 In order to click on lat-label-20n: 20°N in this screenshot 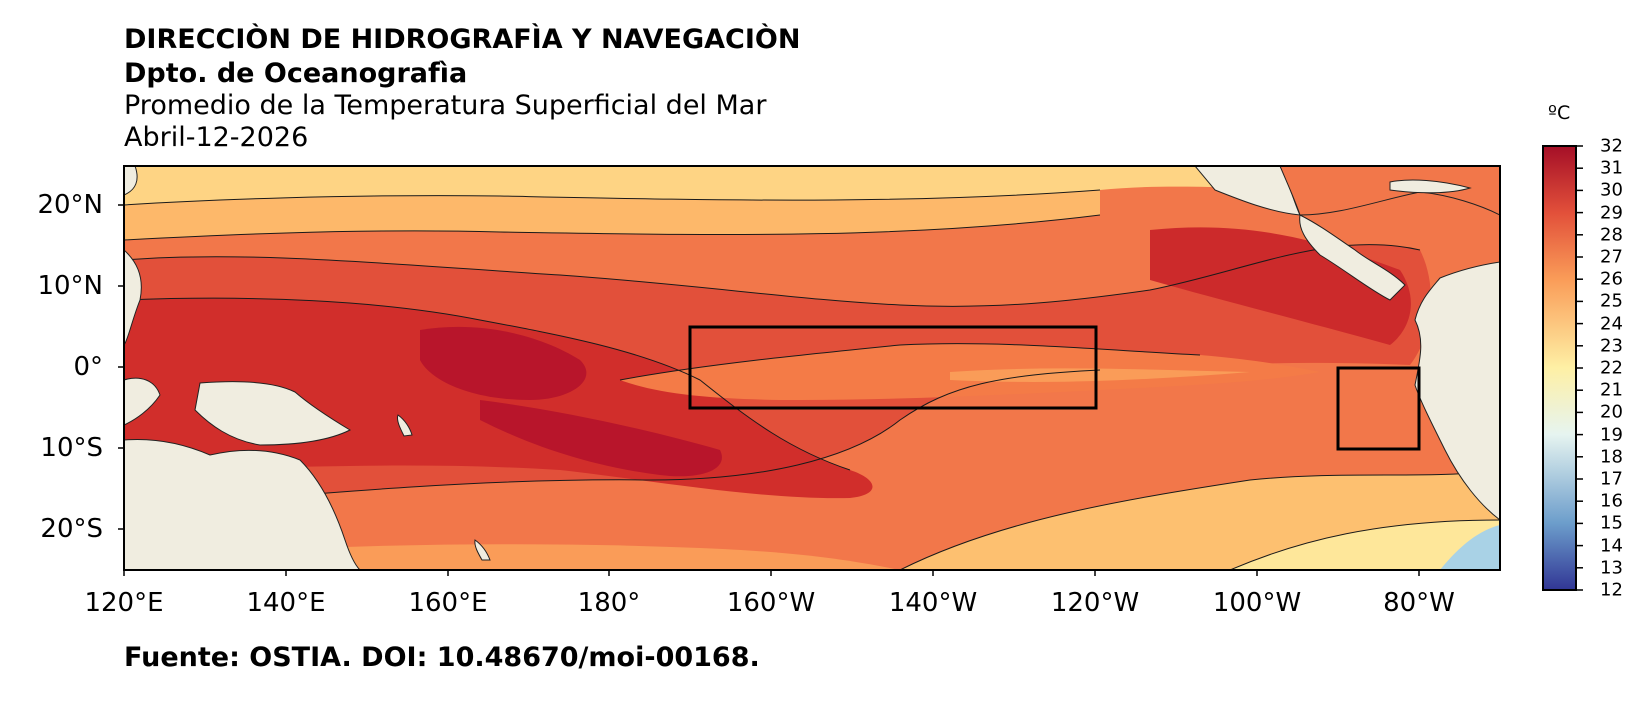, I will do `click(70, 205)`.